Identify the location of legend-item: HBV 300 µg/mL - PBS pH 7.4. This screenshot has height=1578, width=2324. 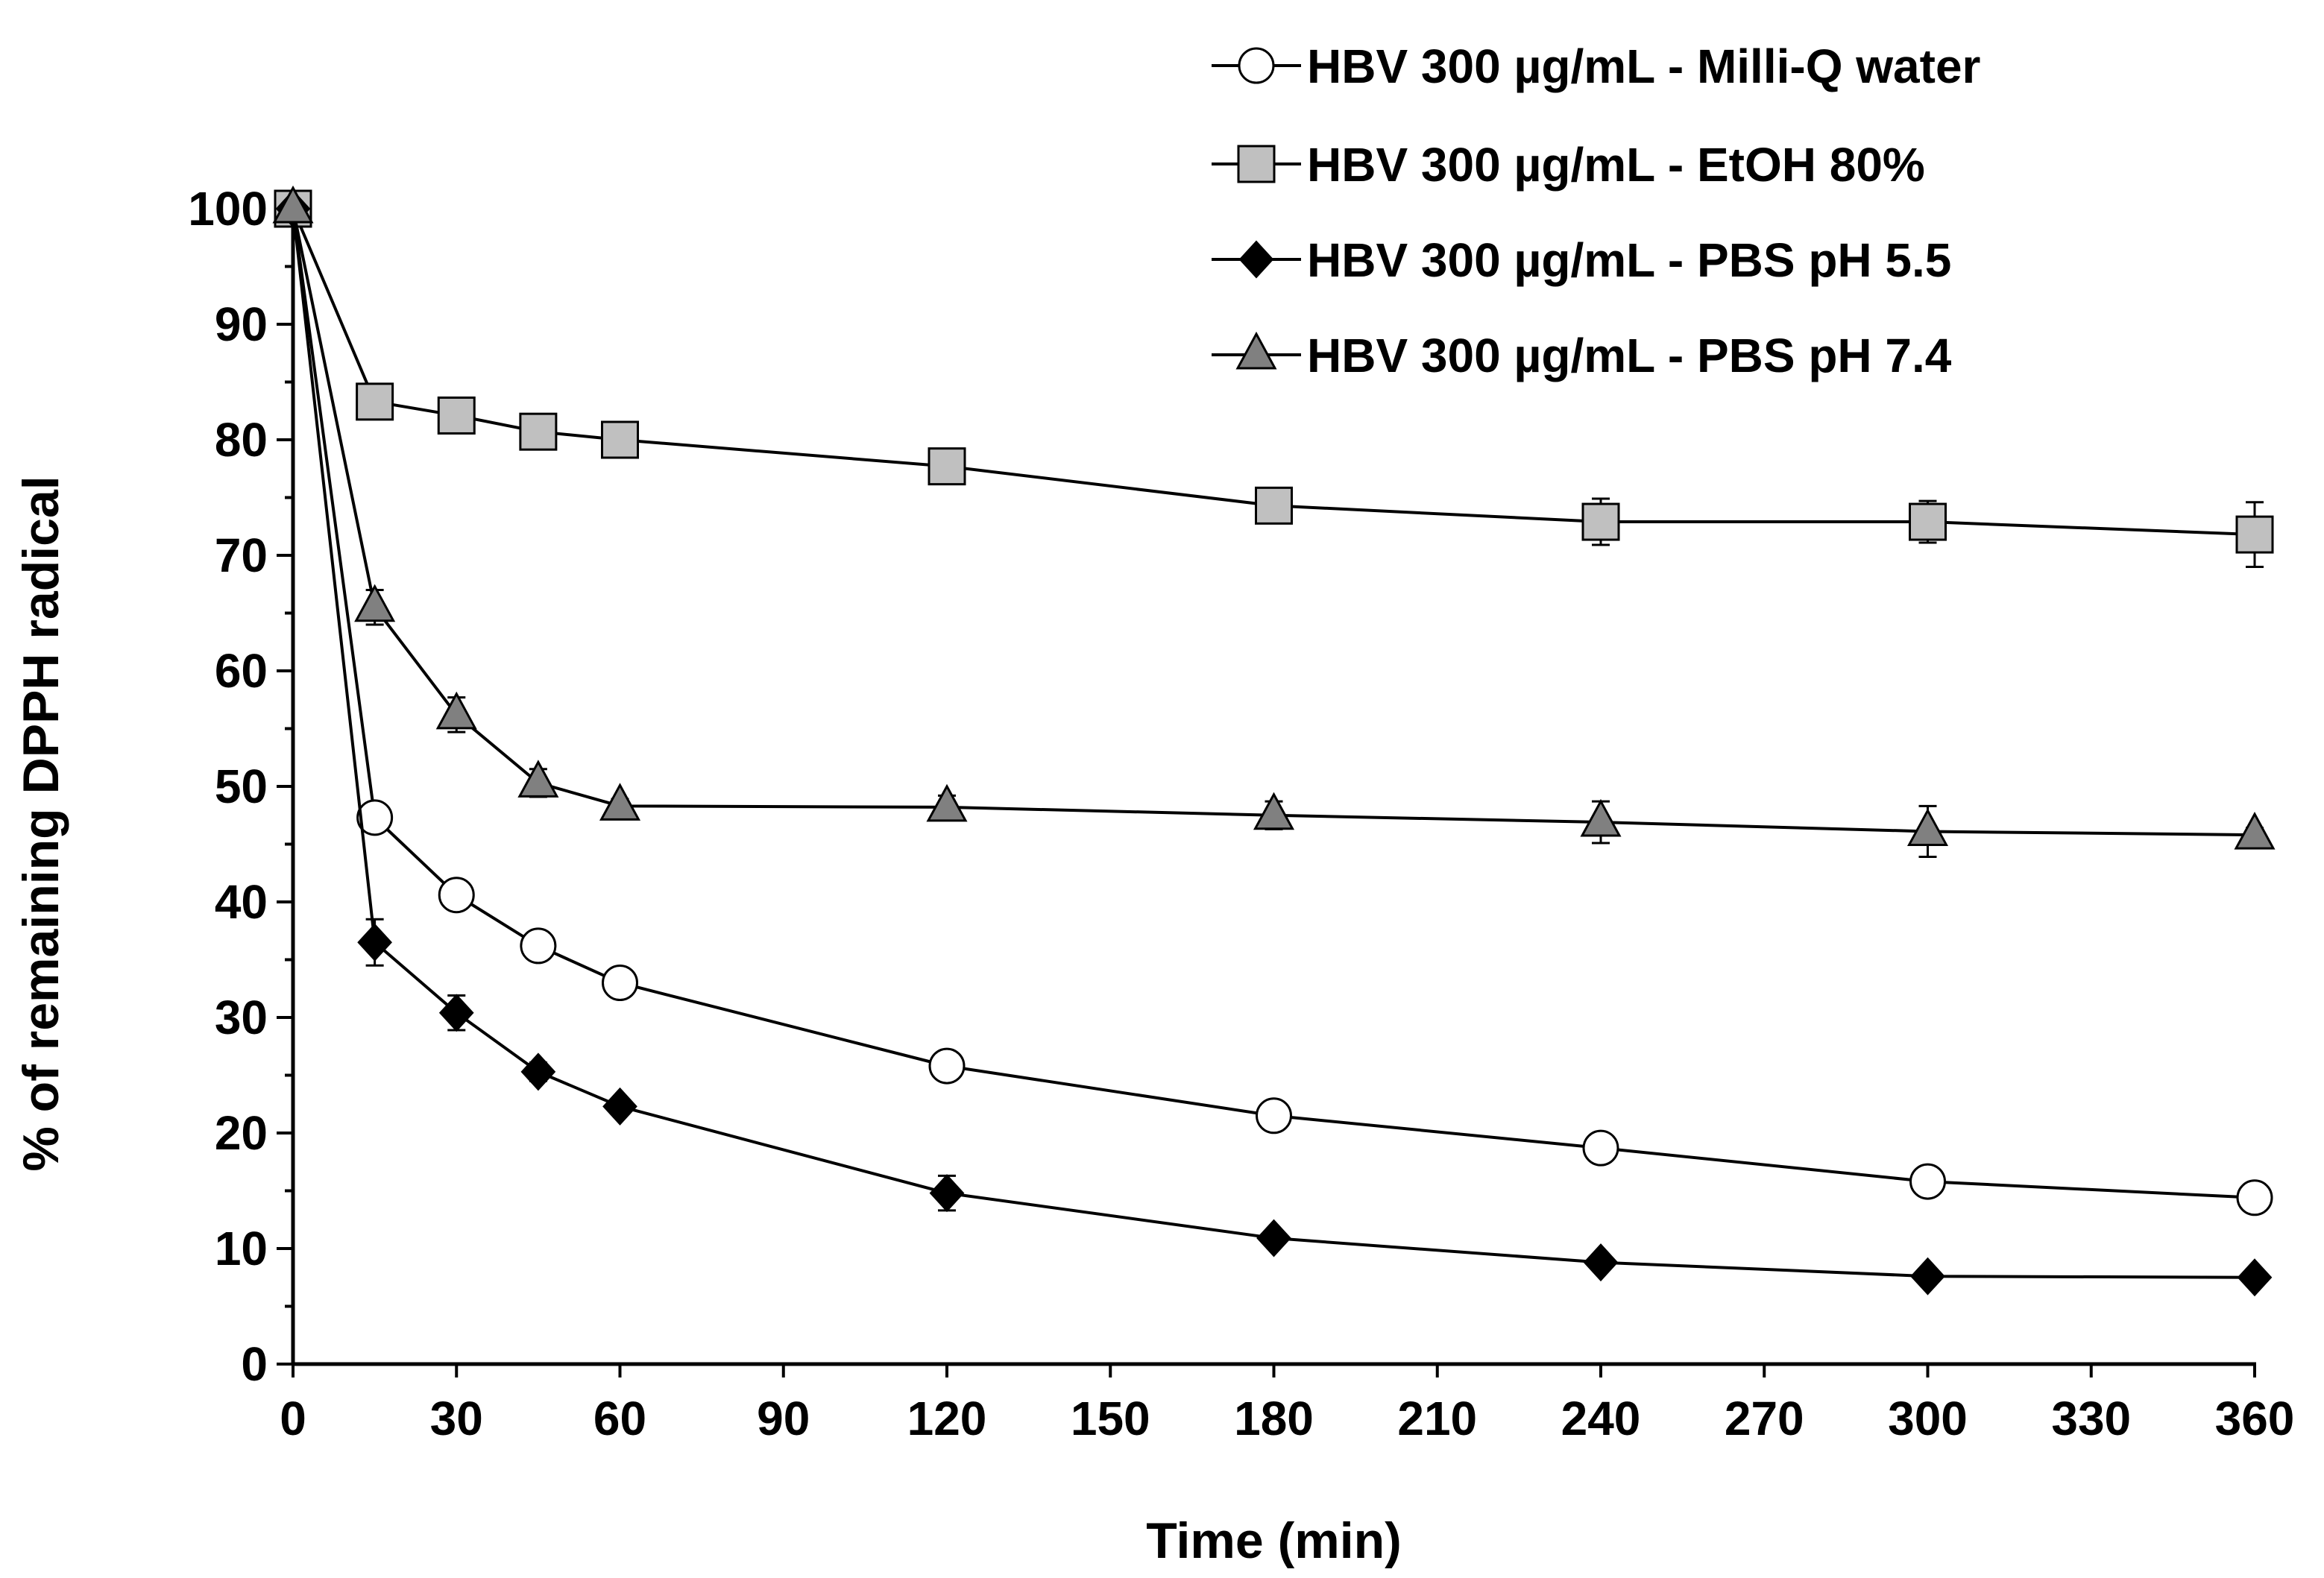
(1582, 355).